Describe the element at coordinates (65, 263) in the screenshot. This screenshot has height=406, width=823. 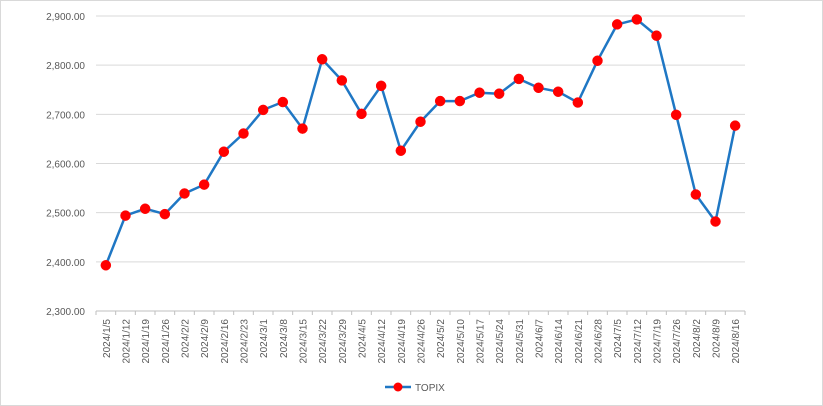
I see `y-tick-label: 2,400.00` at that location.